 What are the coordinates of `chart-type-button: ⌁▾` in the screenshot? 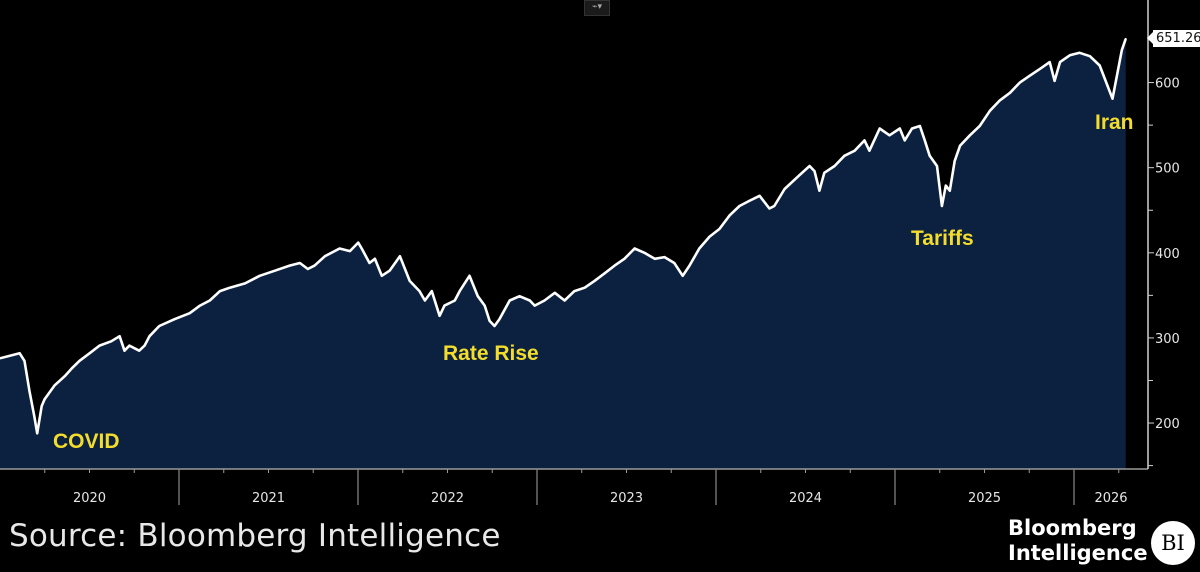 It's located at (597, 8).